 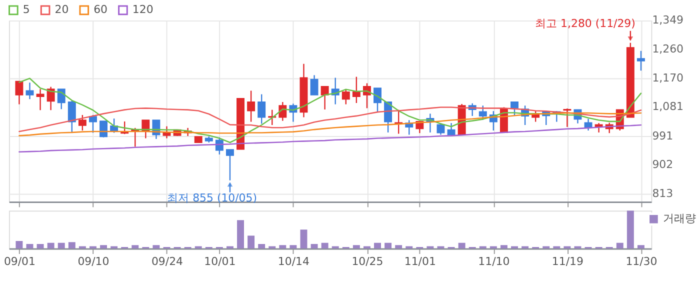 What do you see at coordinates (167, 261) in the screenshot?
I see `x-tick-label: 09/24` at bounding box center [167, 261].